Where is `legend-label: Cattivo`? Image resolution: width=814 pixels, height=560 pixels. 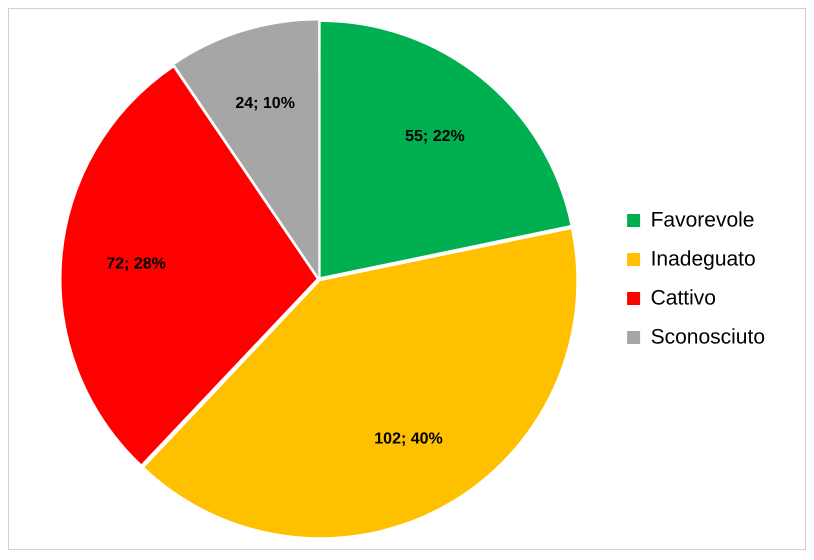 legend-label: Cattivo is located at coordinates (683, 298).